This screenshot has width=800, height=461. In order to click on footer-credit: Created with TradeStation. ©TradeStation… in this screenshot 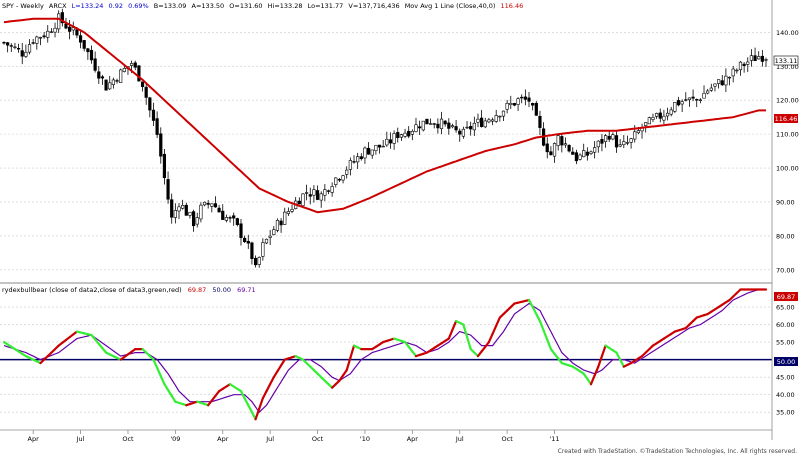, I will do `click(677, 451)`.